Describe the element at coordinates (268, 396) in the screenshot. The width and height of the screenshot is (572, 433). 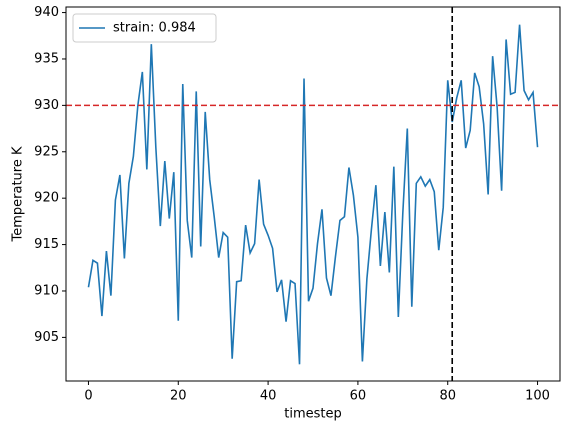
I see `x-tick-label: 40` at that location.